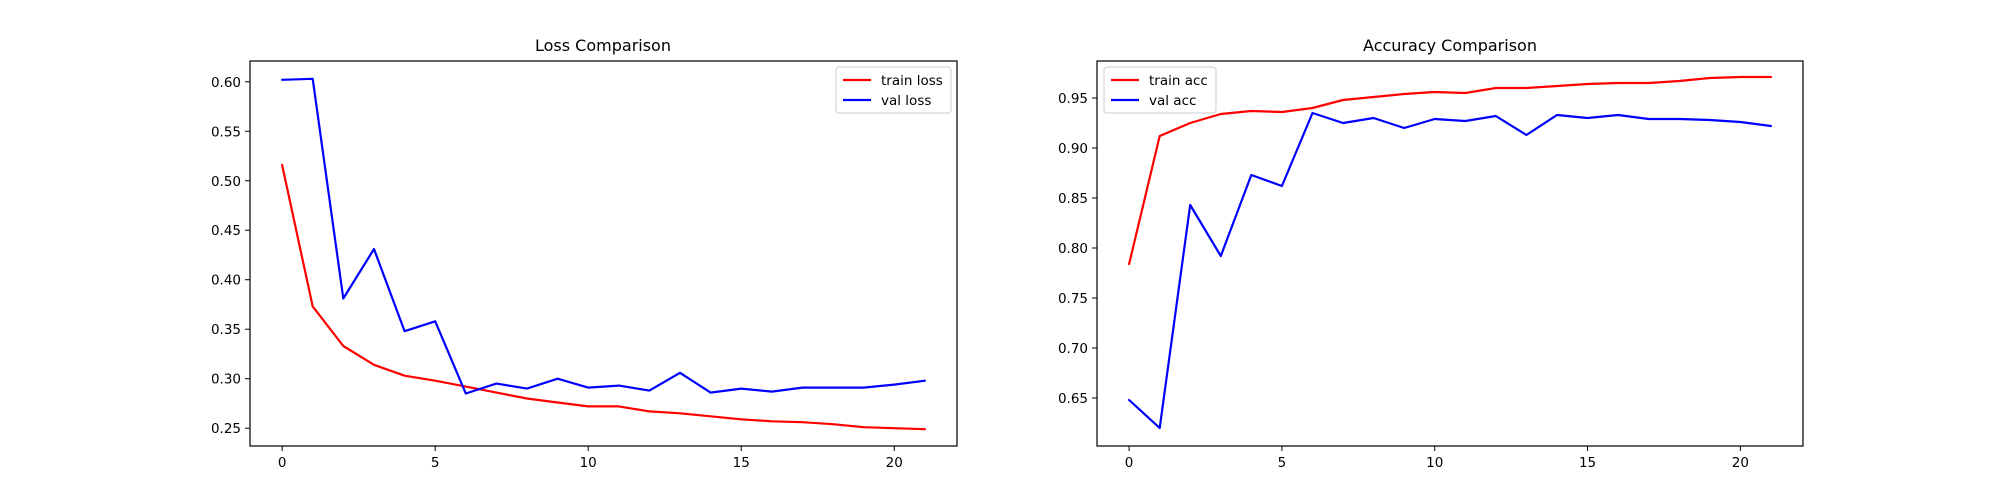  I want to click on legend: train loss val loss, so click(893, 90).